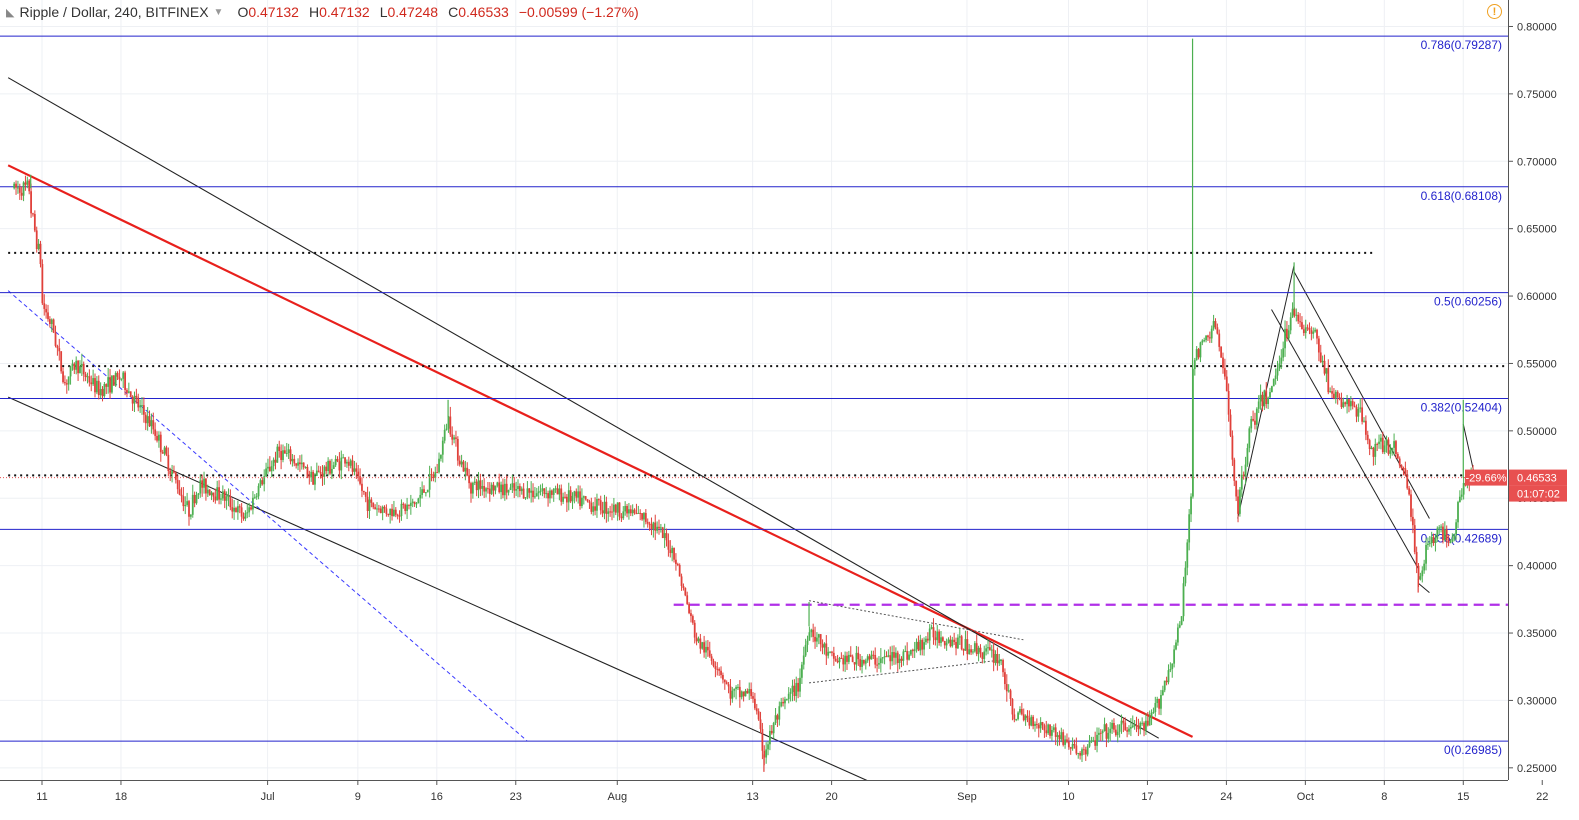  What do you see at coordinates (453, 12) in the screenshot?
I see `close-label: C` at bounding box center [453, 12].